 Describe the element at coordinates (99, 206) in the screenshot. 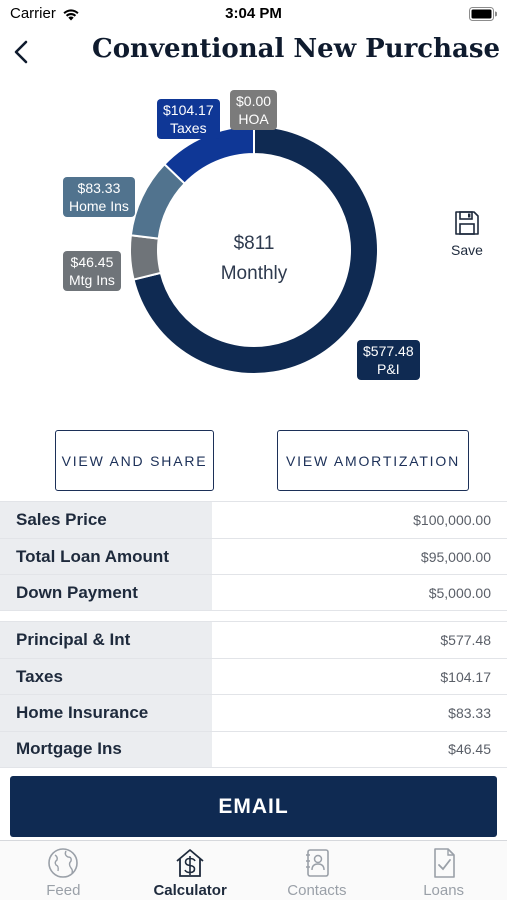

I see `chip-home-ins-label: Home Ins` at that location.